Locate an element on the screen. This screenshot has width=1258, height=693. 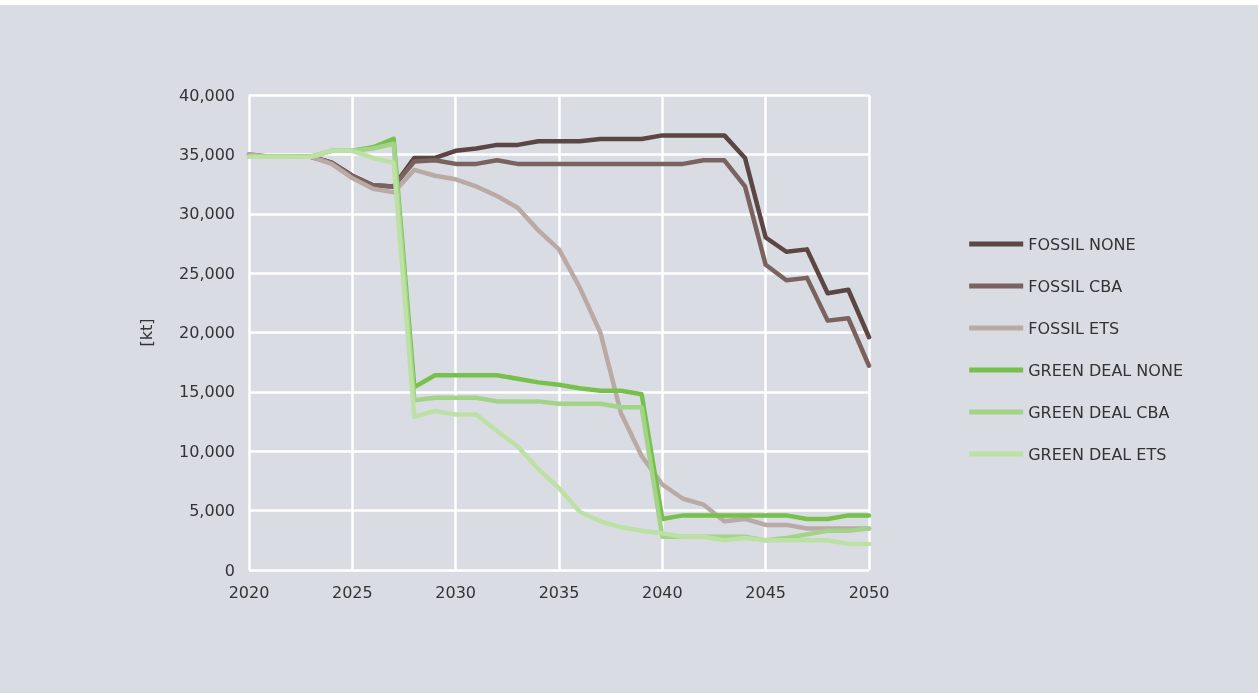
x-tick-label: 2040 is located at coordinates (662, 592).